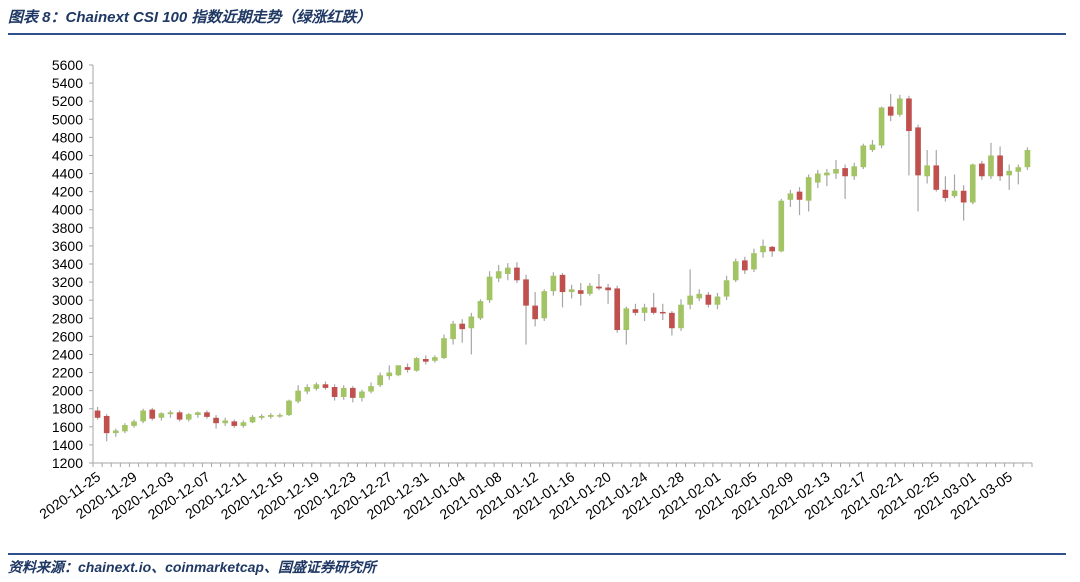 The height and width of the screenshot is (582, 1080). What do you see at coordinates (537, 34) in the screenshot?
I see `title-rule` at bounding box center [537, 34].